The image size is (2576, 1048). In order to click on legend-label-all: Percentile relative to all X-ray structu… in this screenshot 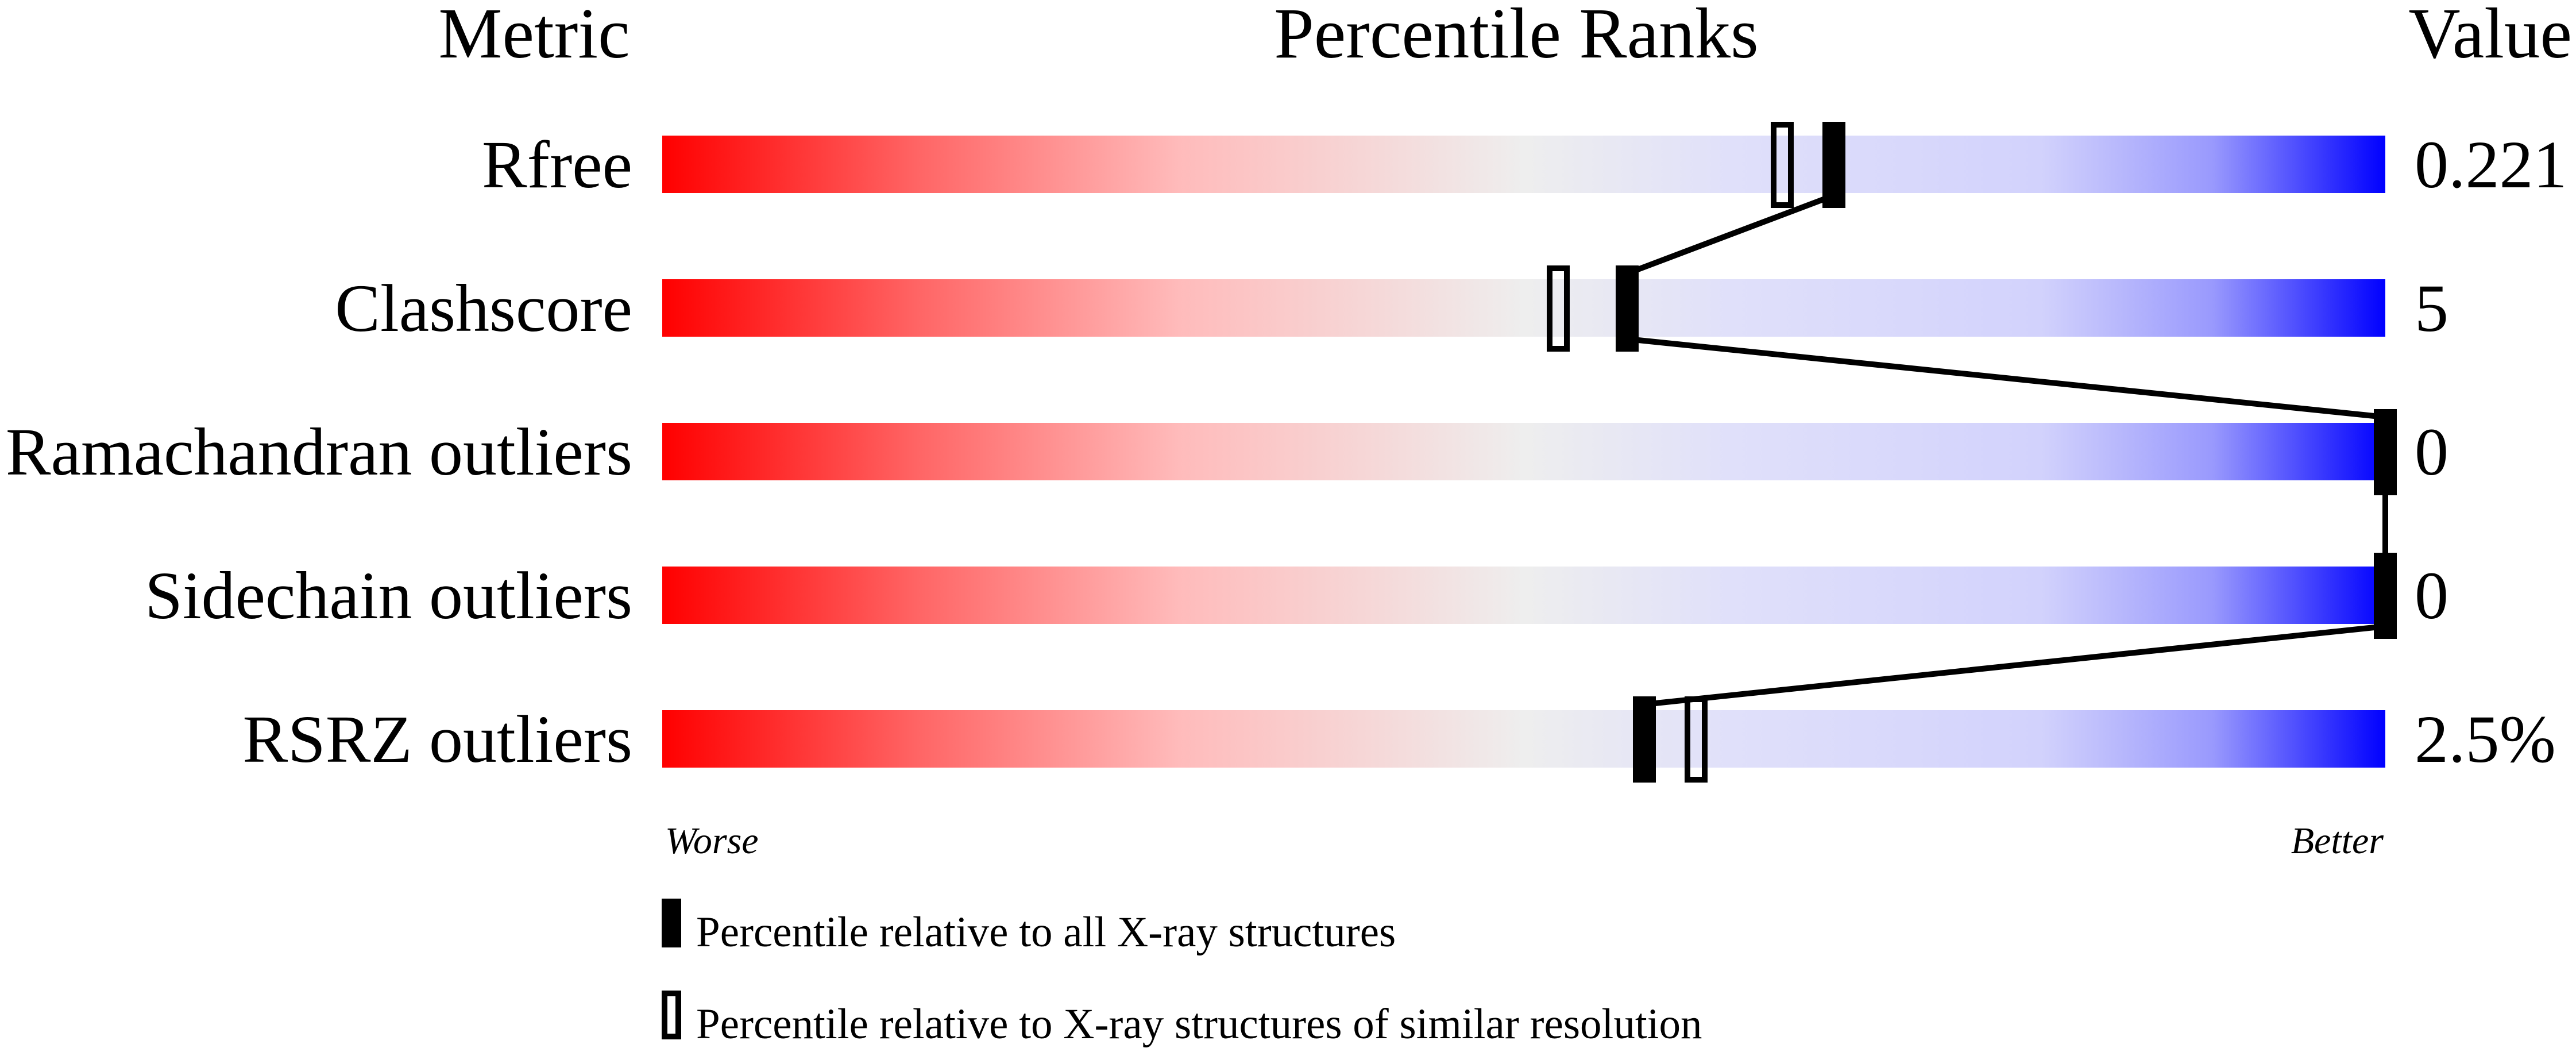, I will do `click(1046, 932)`.